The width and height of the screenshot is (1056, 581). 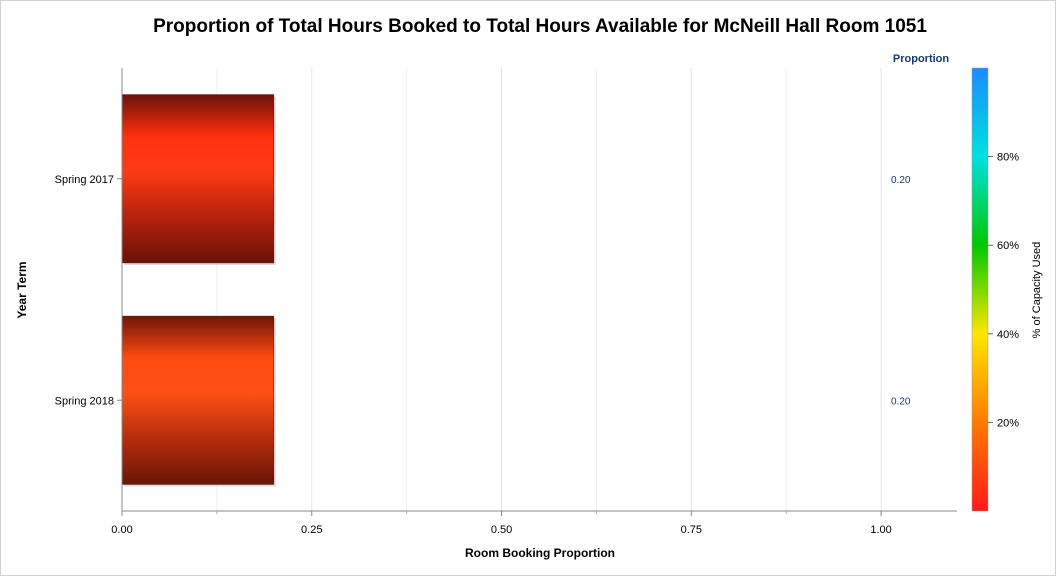 What do you see at coordinates (980, 289) in the screenshot?
I see `colorbar` at bounding box center [980, 289].